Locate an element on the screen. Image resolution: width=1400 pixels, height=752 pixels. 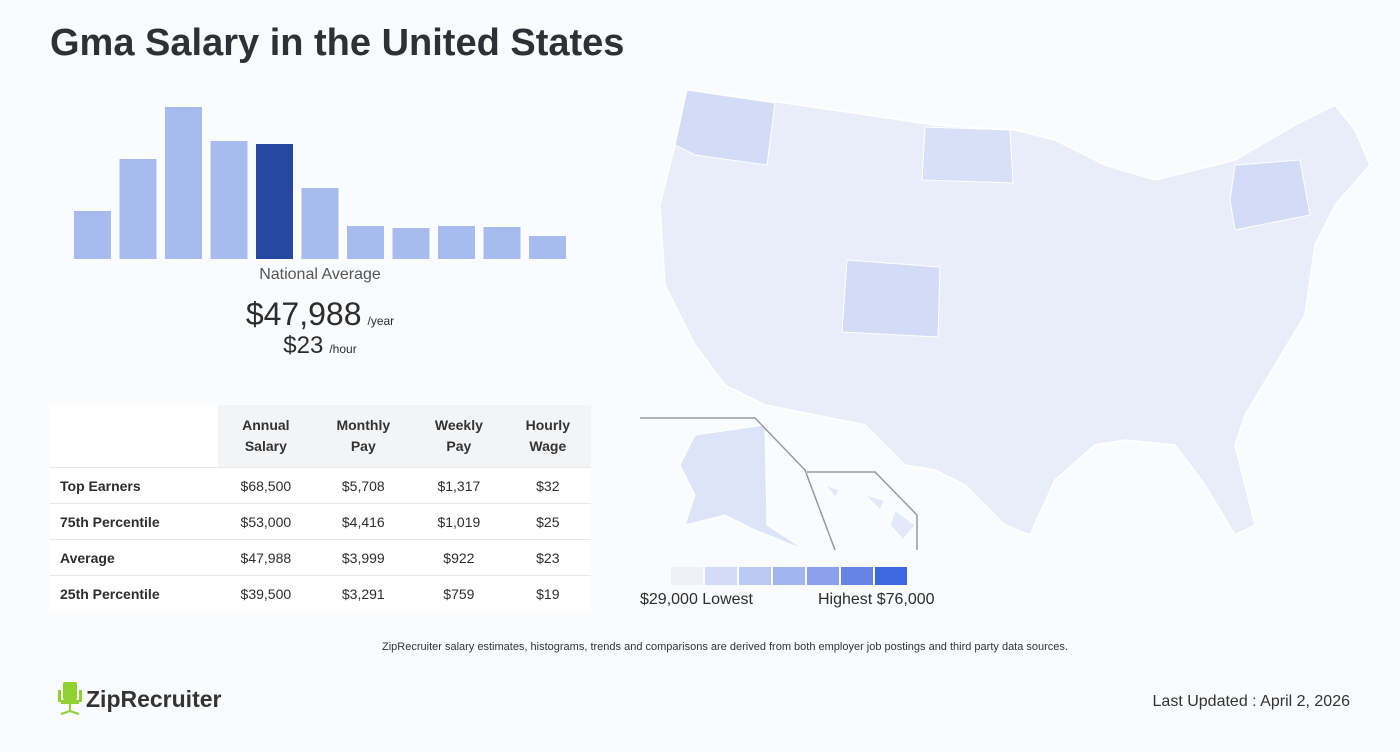
table-cell: $922 is located at coordinates (459, 557).